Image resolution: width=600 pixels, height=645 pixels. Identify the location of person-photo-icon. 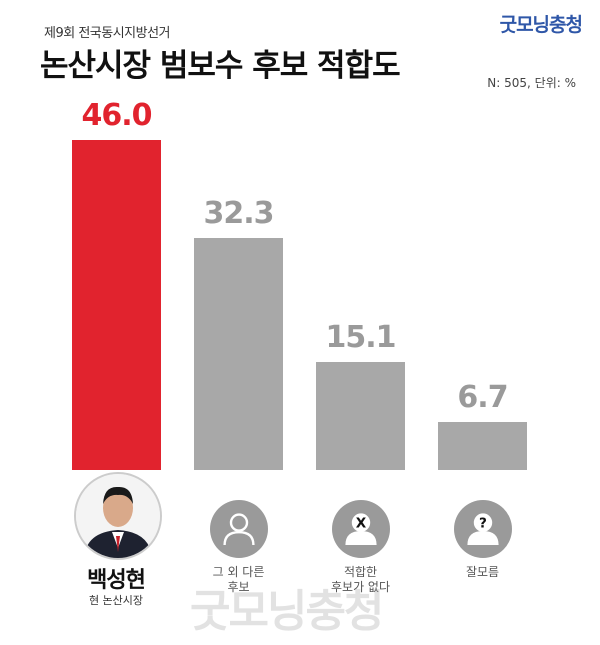
(118, 516).